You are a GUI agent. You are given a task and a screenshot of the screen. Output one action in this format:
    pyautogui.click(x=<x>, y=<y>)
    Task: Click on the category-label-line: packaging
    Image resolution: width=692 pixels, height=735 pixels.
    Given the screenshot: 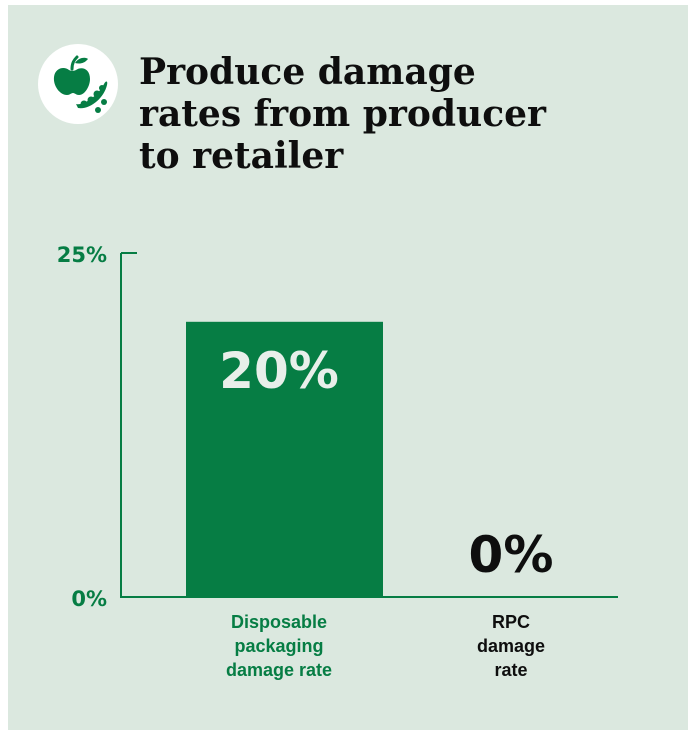 What is the action you would take?
    pyautogui.click(x=278, y=646)
    